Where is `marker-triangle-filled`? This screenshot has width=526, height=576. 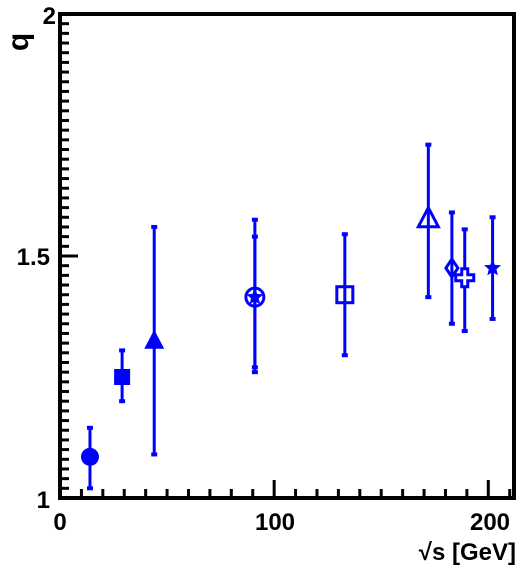
marker-triangle-filled is located at coordinates (154, 339).